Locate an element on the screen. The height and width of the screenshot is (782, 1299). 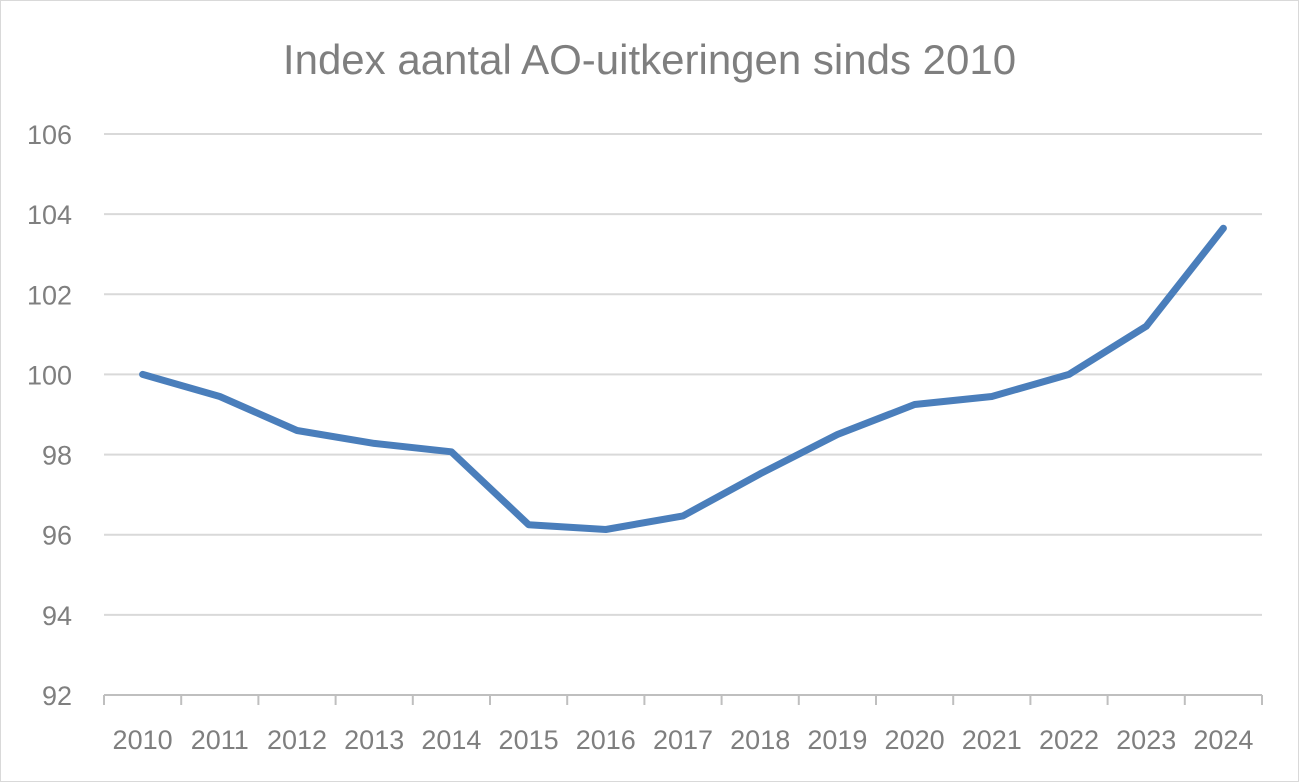
x-axis is located at coordinates (683, 699).